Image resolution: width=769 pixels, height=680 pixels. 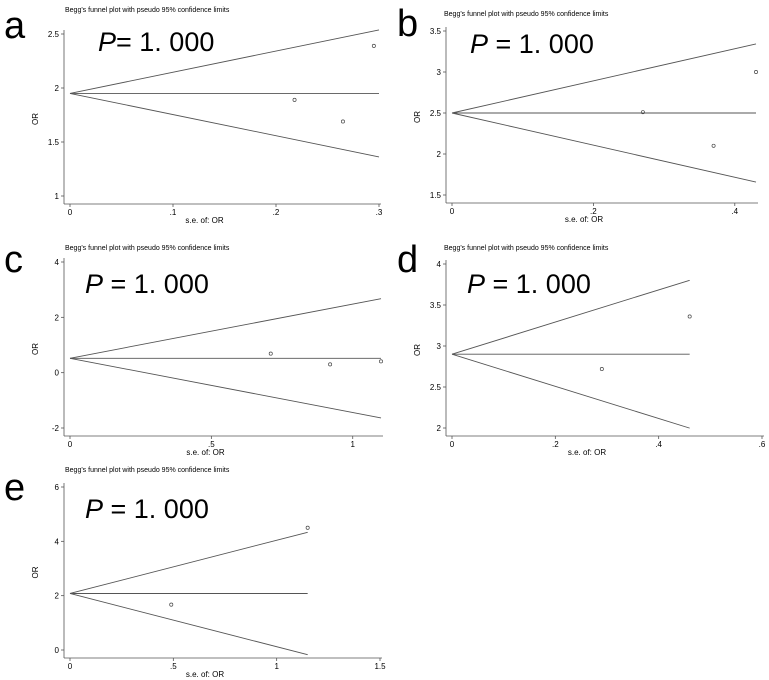 What do you see at coordinates (379, 212) in the screenshot?
I see `x-tick-label: .3` at bounding box center [379, 212].